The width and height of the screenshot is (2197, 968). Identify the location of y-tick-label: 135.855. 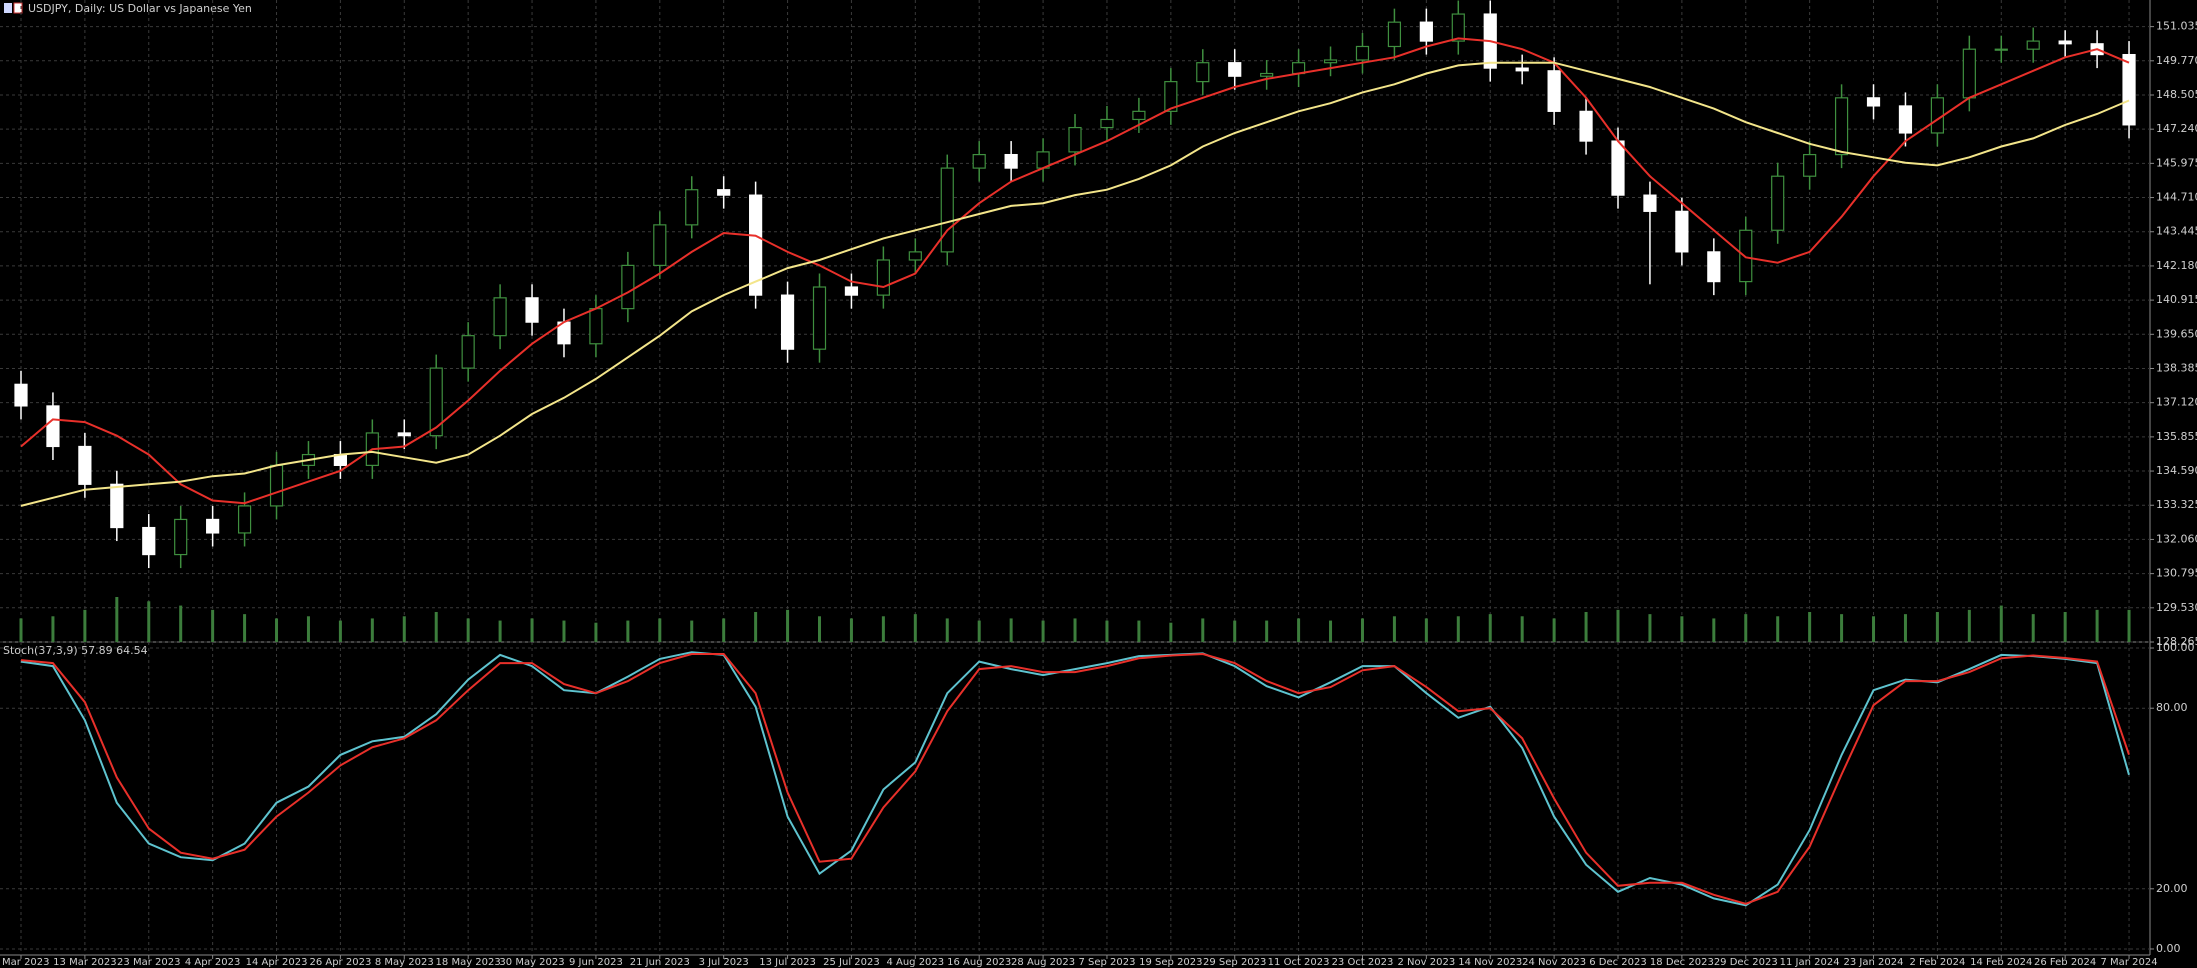
(2176, 436).